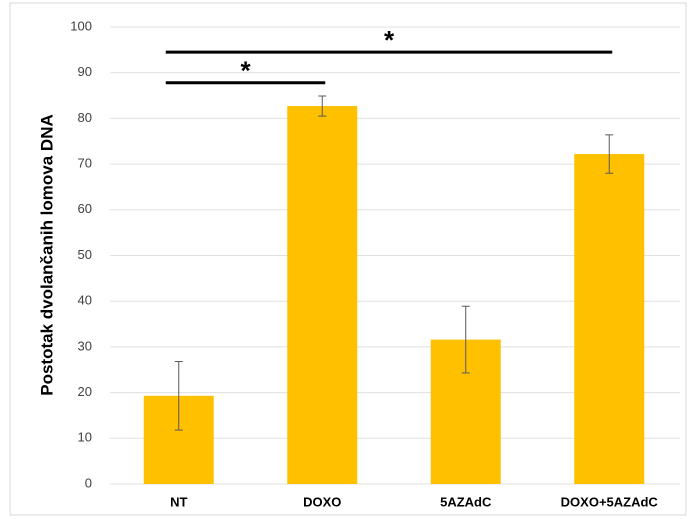 The width and height of the screenshot is (692, 519). Describe the element at coordinates (88, 482) in the screenshot. I see `y-tick-label: 0` at that location.